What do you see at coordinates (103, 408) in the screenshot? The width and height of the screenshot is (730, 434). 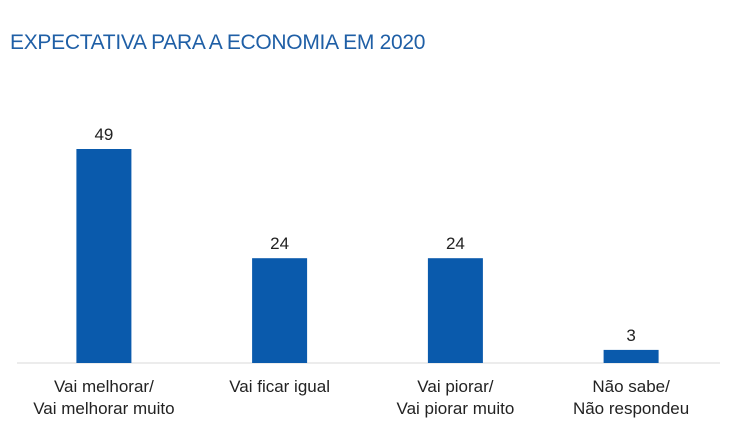 I see `category-label-line: Vai melhorar muito` at bounding box center [103, 408].